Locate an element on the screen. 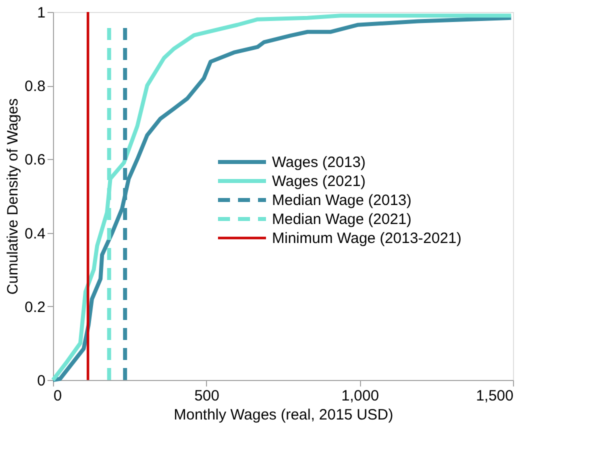 Image resolution: width=591 pixels, height=452 pixels. legend-label: Wages (2021) is located at coordinates (319, 181).